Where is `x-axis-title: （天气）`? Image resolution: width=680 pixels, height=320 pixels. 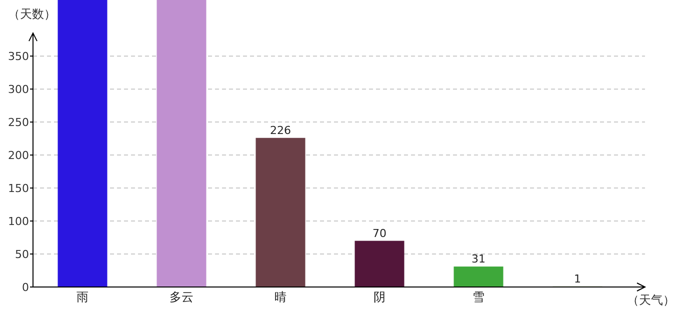 x-axis-title: （天气） is located at coordinates (651, 300).